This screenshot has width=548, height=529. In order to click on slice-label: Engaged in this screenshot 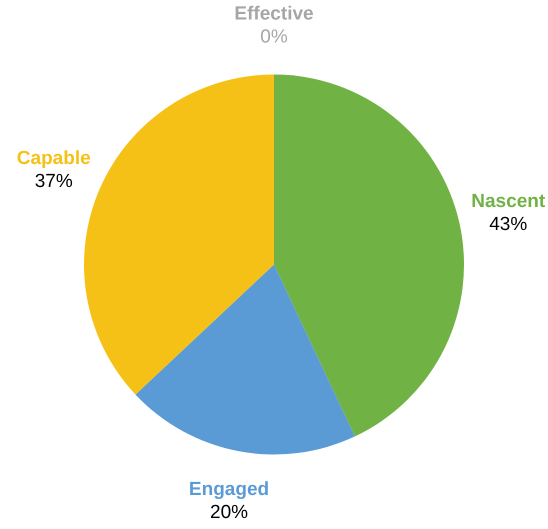, I will do `click(229, 489)`.